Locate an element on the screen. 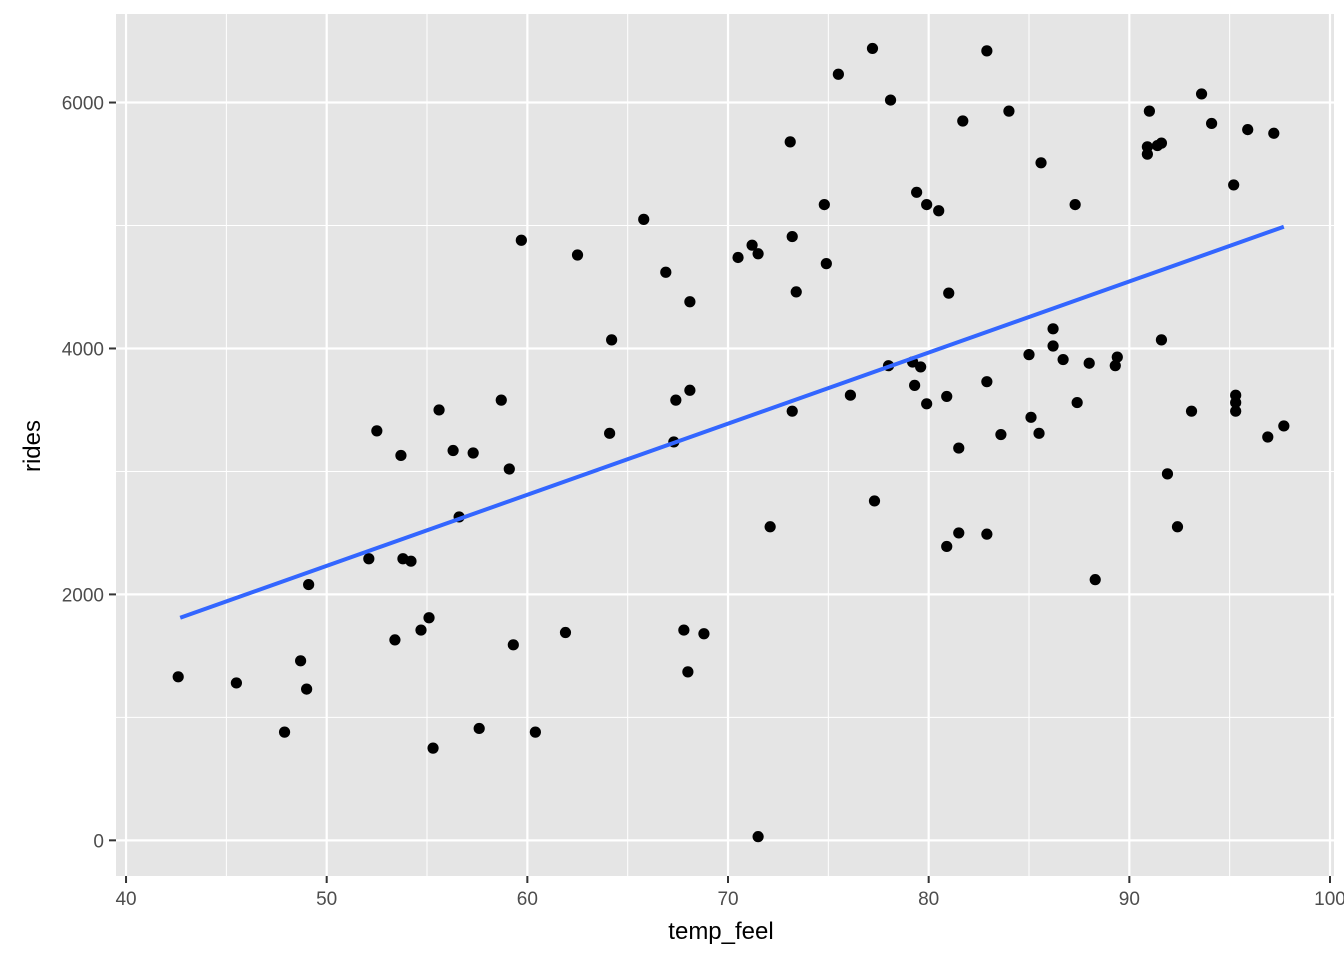 This screenshot has height=960, width=1344. y-tick-label: 0 is located at coordinates (98, 841).